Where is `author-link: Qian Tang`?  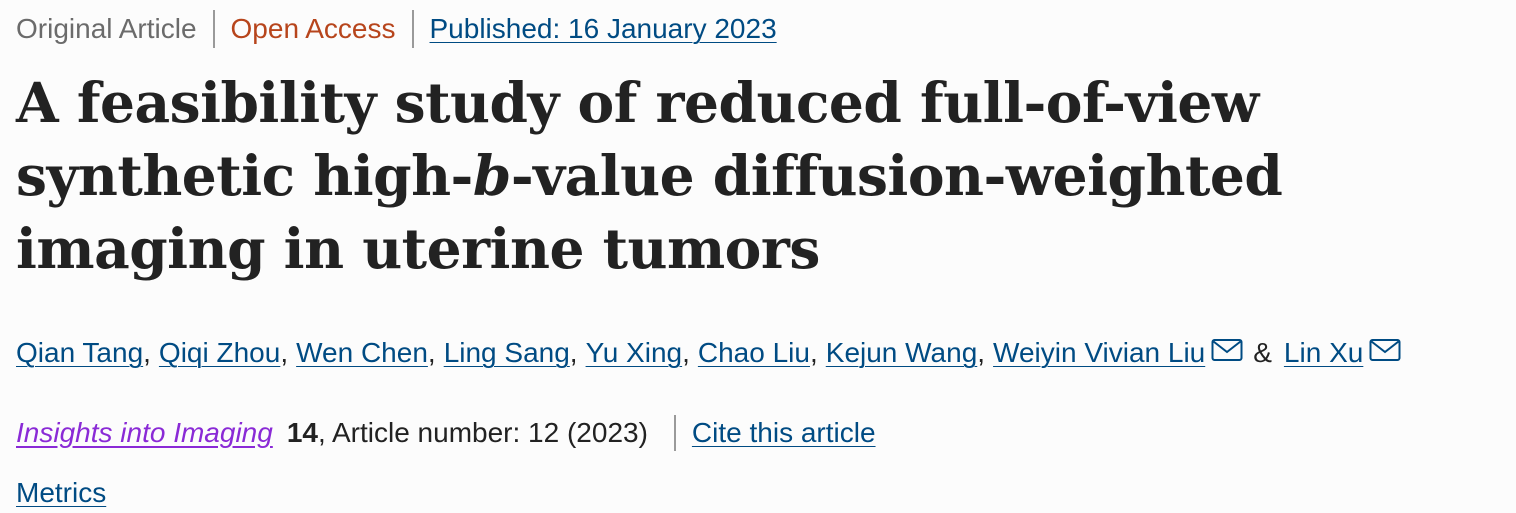
author-link: Qian Tang is located at coordinates (80, 352).